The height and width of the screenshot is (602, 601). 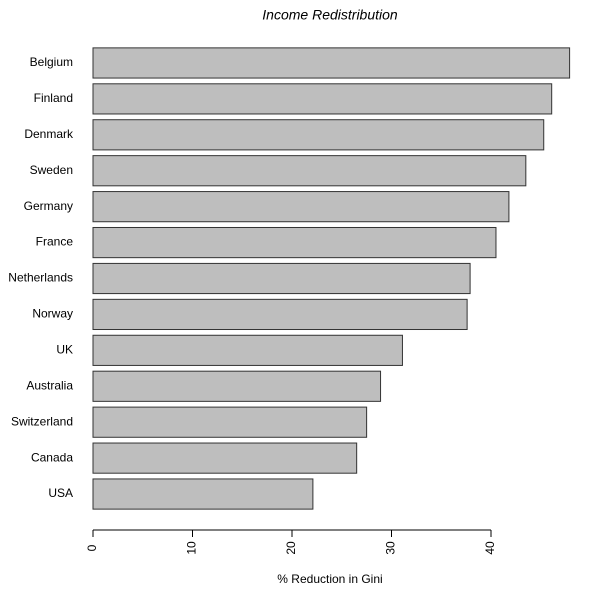 What do you see at coordinates (49, 385) in the screenshot?
I see `y-tick-label: Australia` at bounding box center [49, 385].